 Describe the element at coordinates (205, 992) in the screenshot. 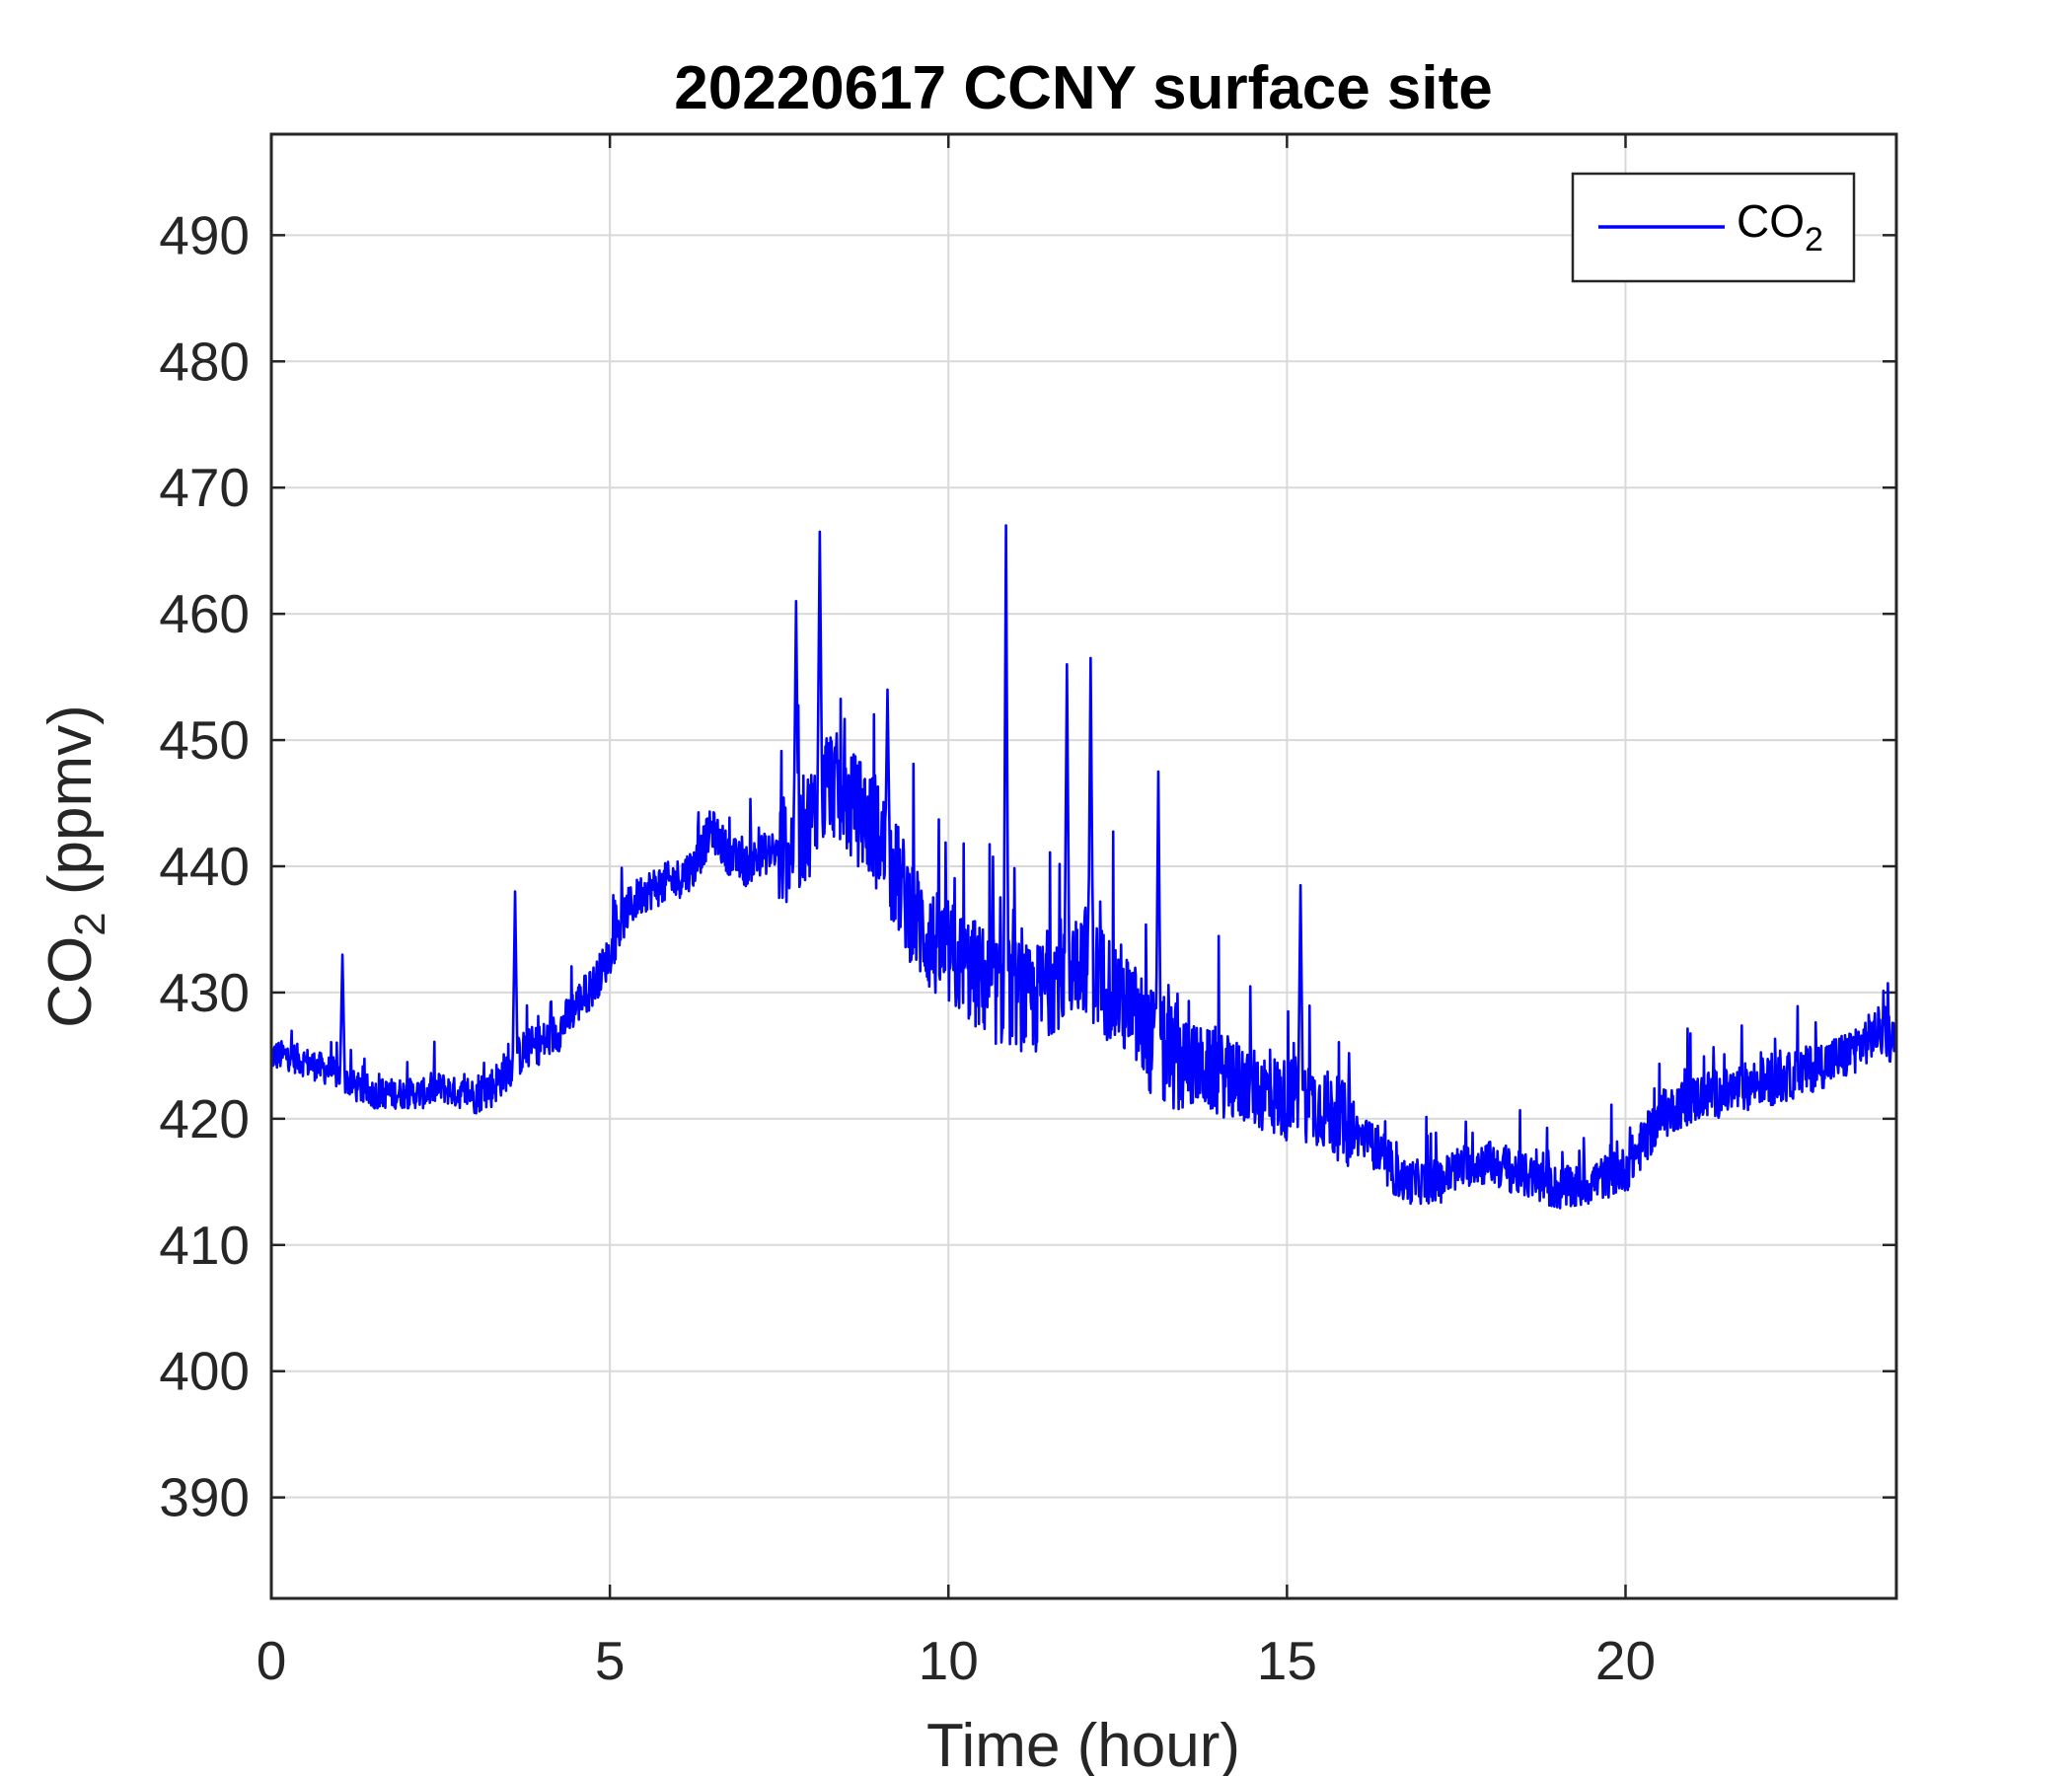

I see `y-tick-label: 430` at that location.